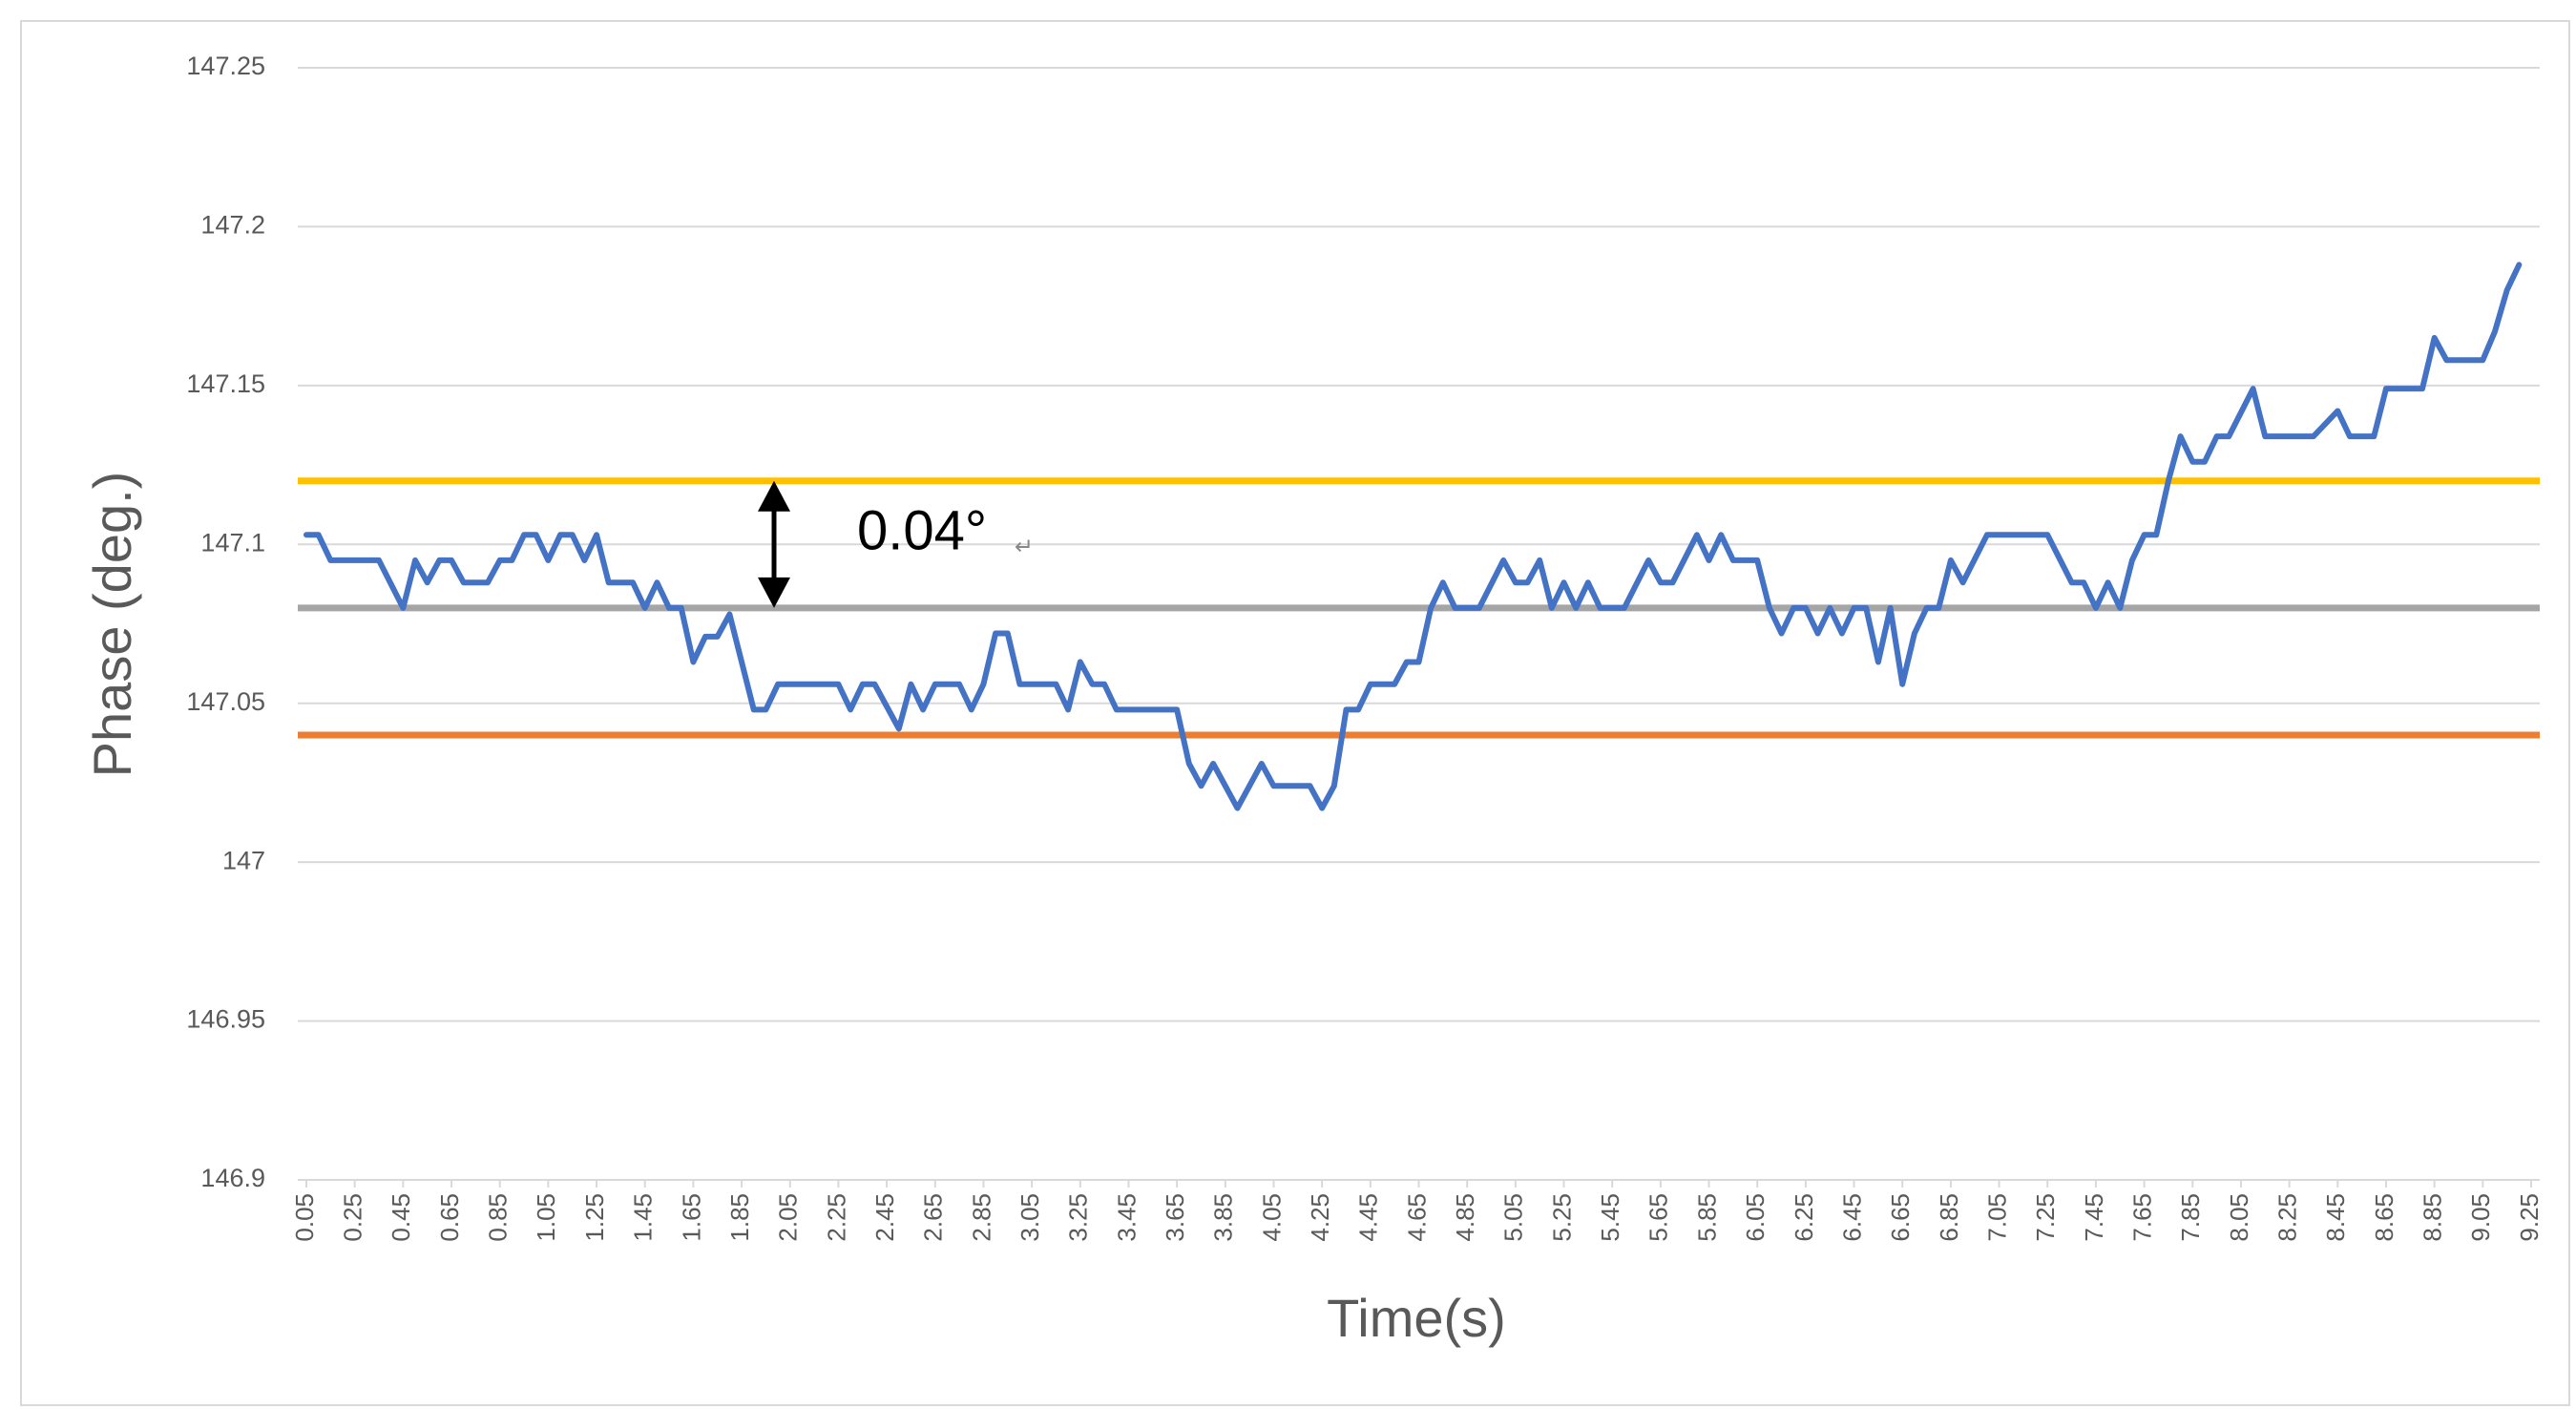  Describe the element at coordinates (2190, 1217) in the screenshot. I see `x-tick-label: 7.85` at that location.